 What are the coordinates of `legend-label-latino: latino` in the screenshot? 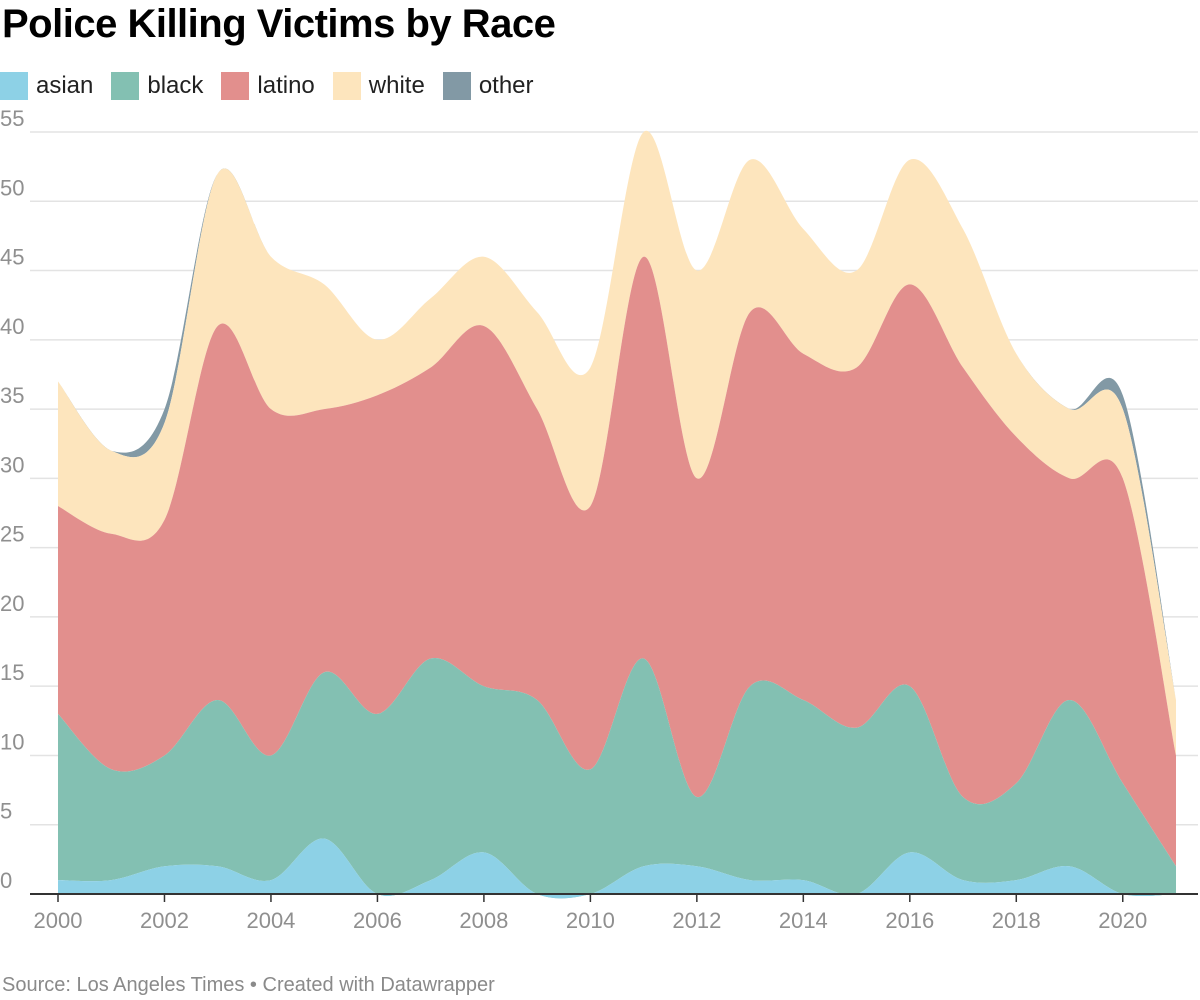 It's located at (286, 85).